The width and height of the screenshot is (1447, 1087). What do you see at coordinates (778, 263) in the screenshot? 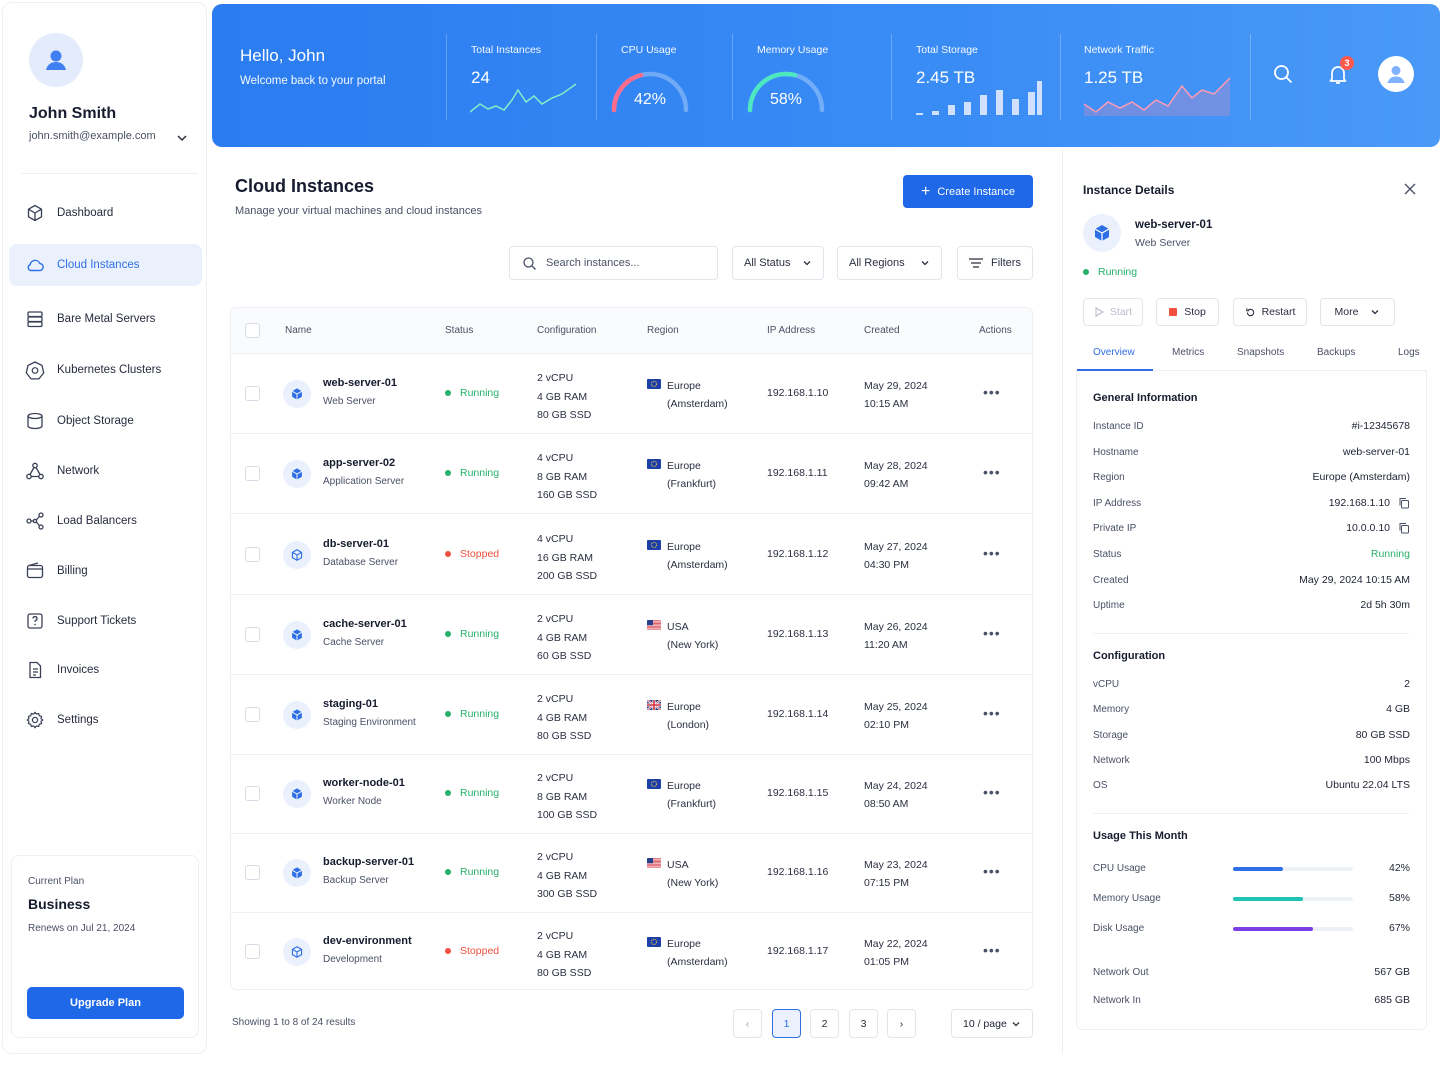
I see `status-filter-dropdown: All Status` at bounding box center [778, 263].